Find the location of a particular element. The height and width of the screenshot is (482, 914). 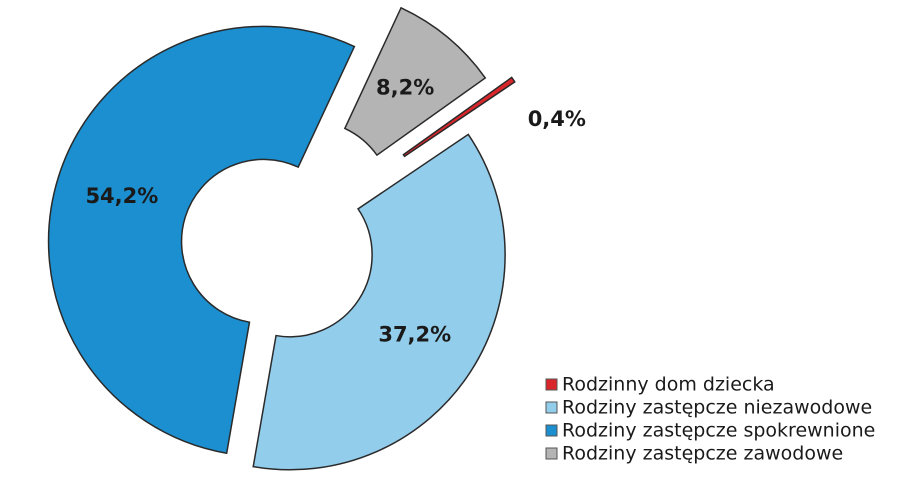

data-label: 8,2% is located at coordinates (405, 88).